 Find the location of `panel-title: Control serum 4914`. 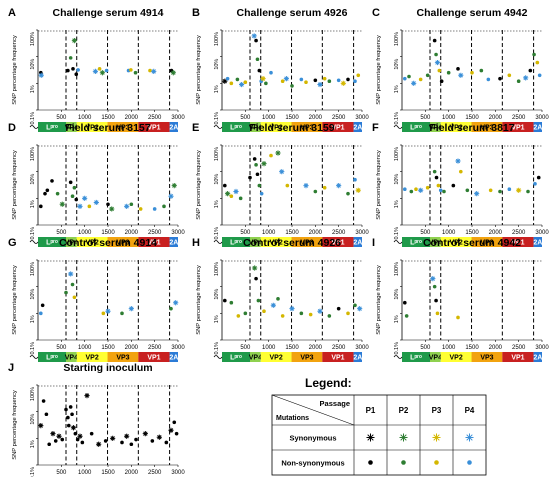

panel-title: Control serum 4914 is located at coordinates (108, 243).